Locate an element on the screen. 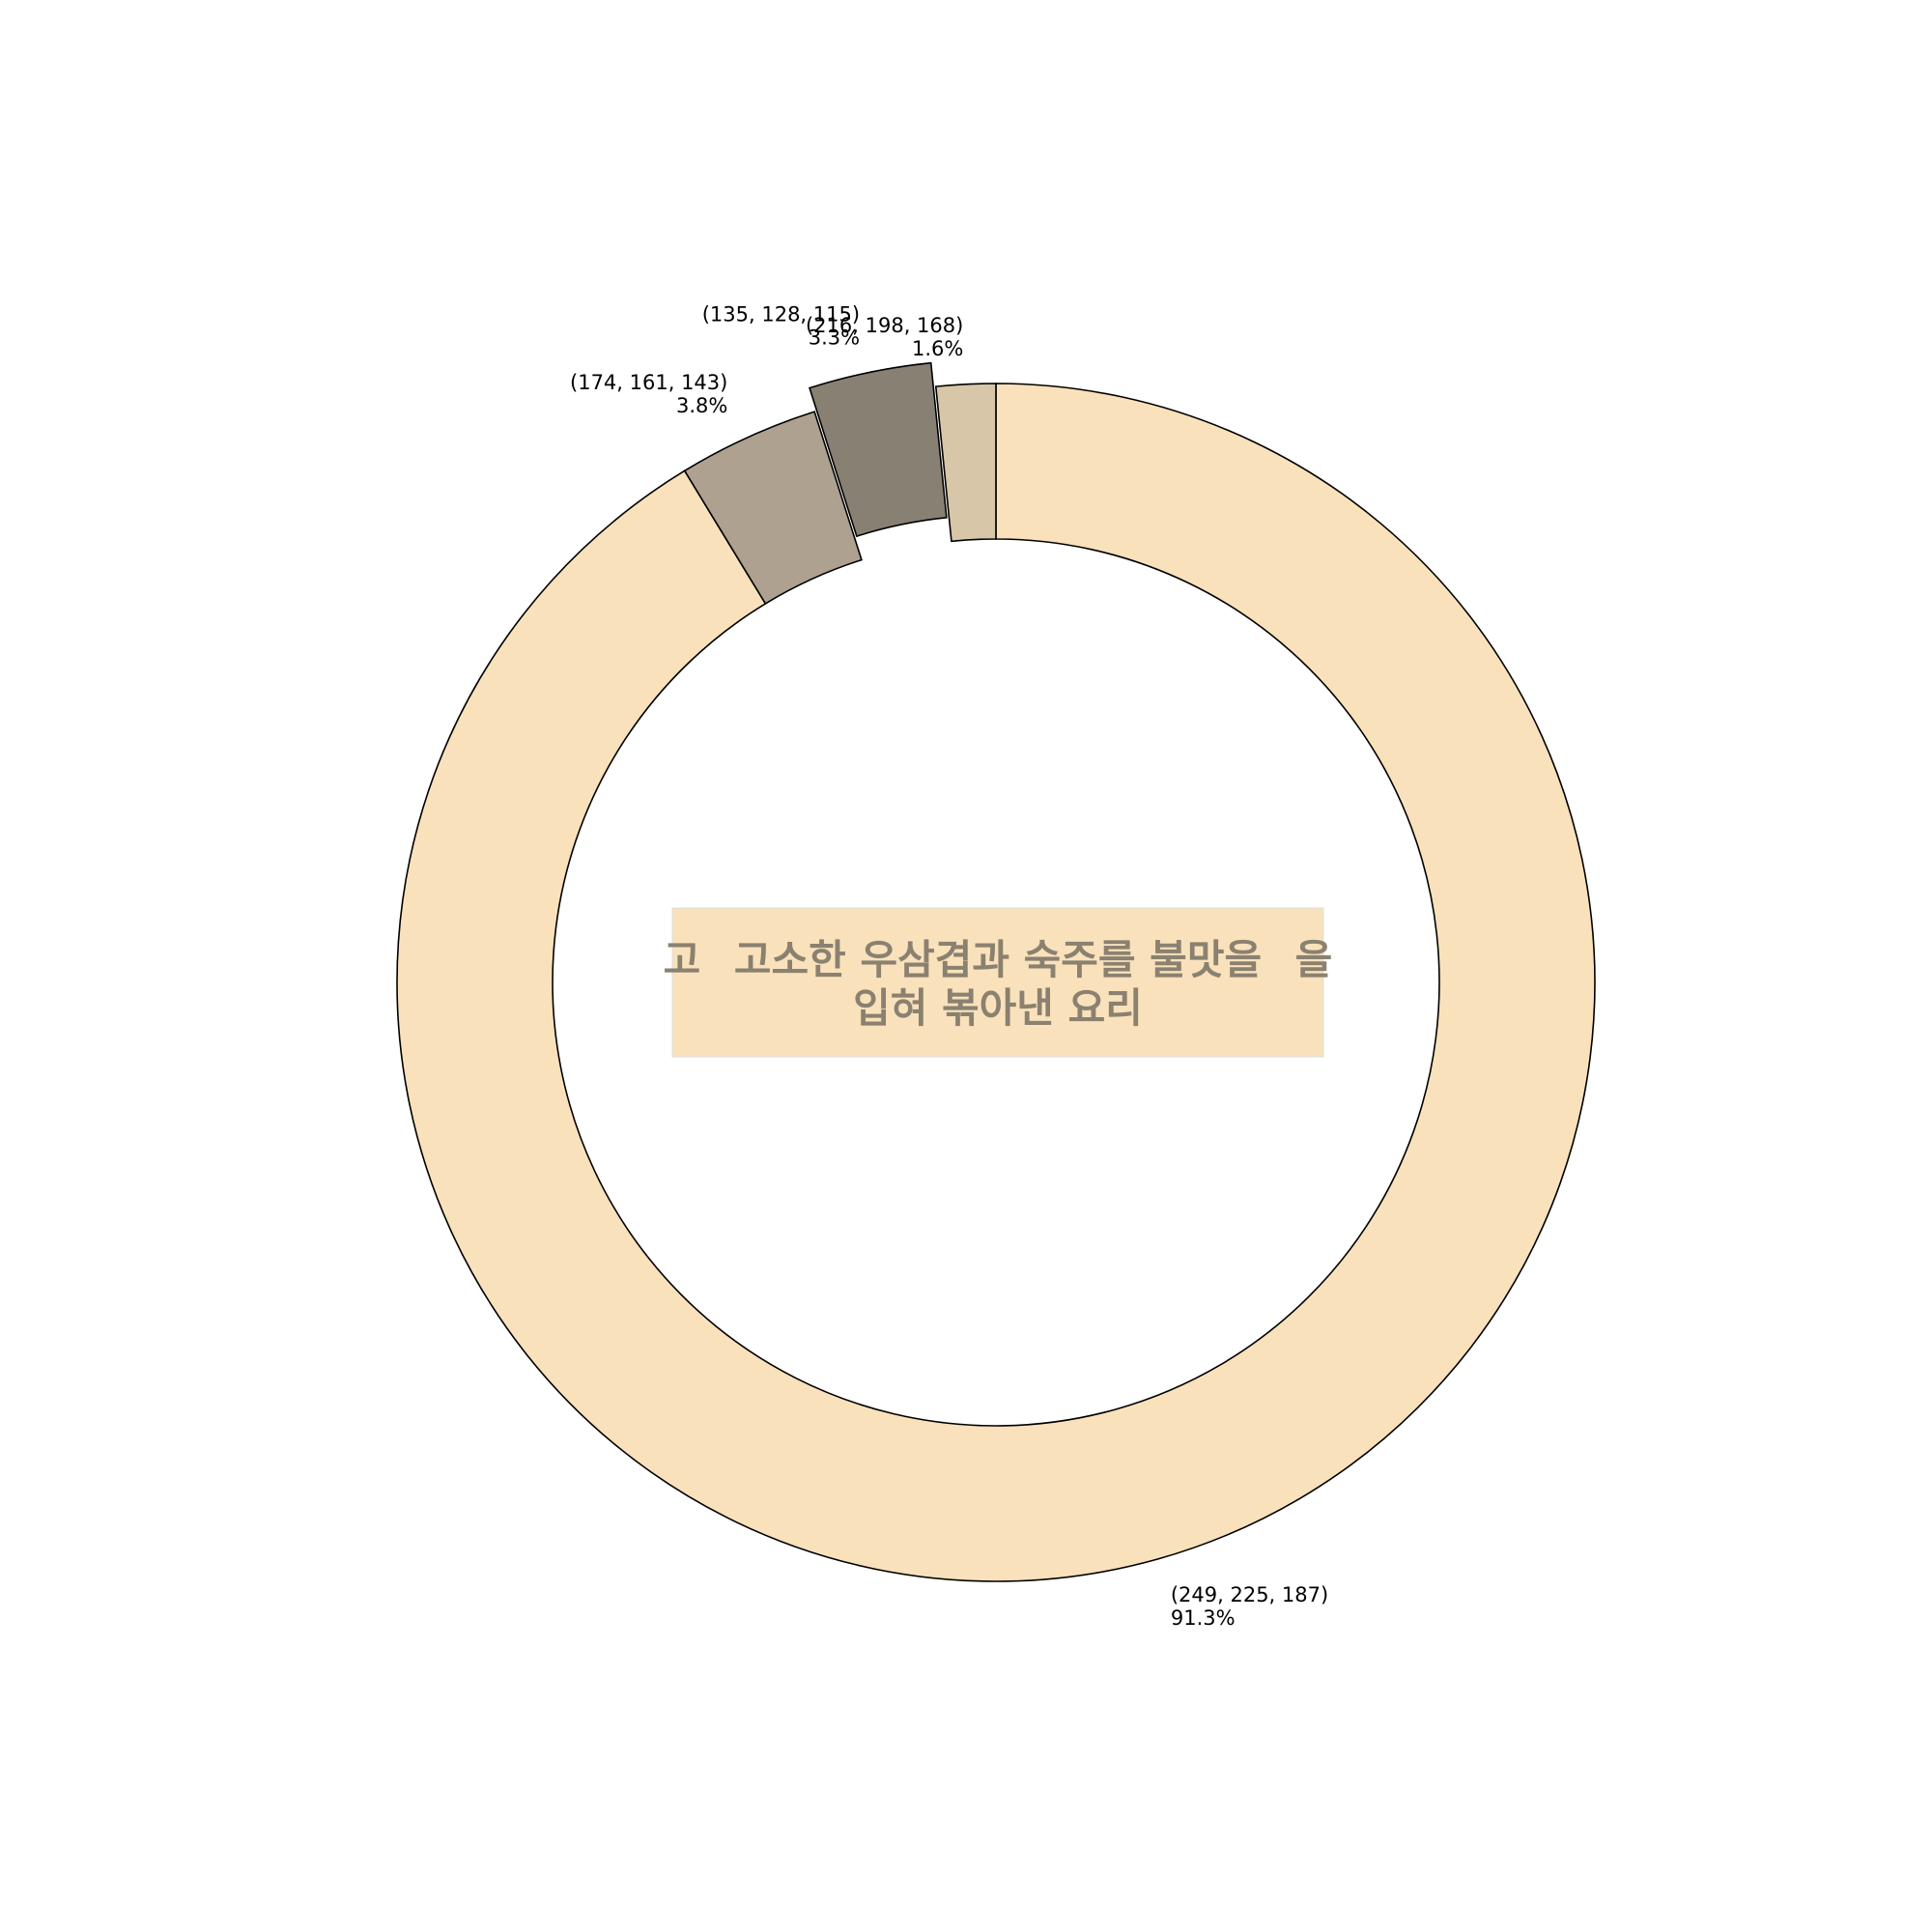  center-image-edge-left: 고 is located at coordinates (682, 959).